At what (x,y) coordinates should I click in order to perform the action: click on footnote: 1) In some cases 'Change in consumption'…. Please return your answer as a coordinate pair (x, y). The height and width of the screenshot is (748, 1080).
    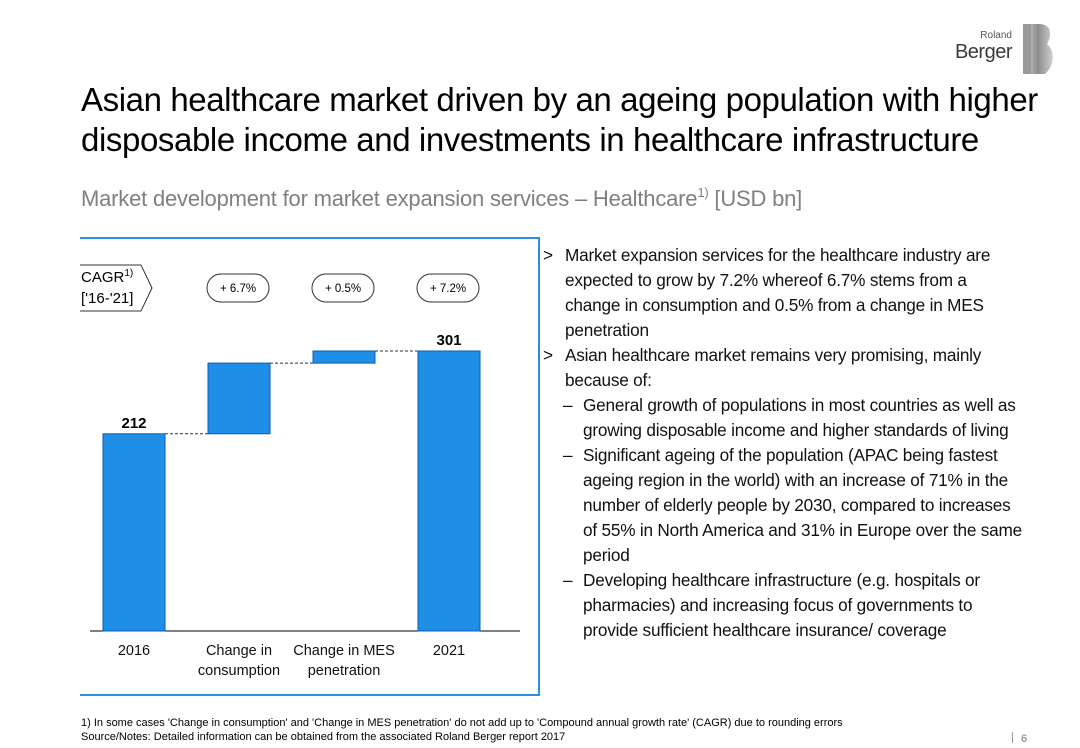
    Looking at the image, I should click on (462, 730).